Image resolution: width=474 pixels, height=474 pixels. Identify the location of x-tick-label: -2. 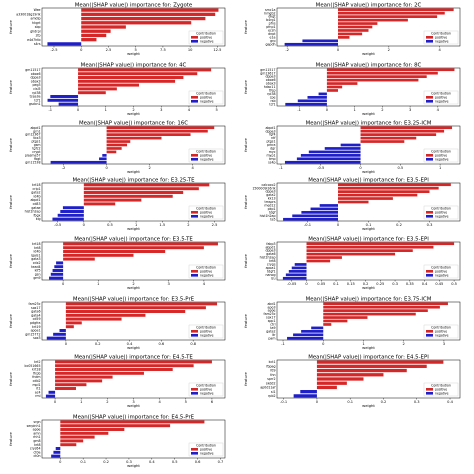
(287, 50).